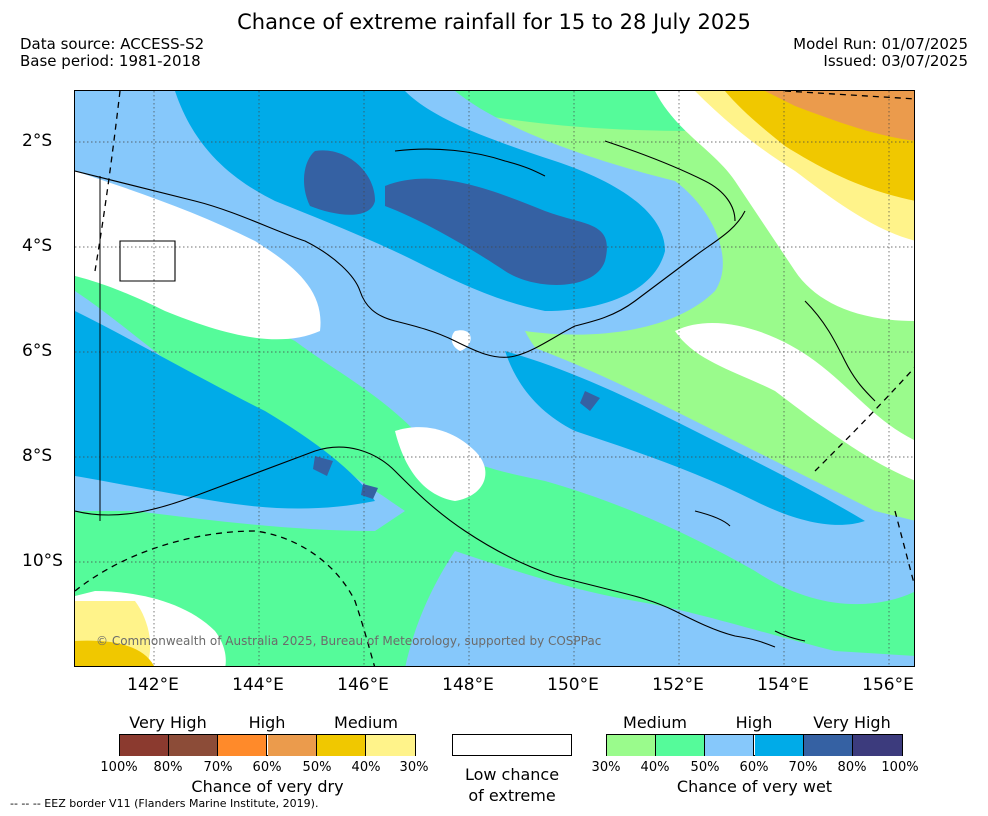 The height and width of the screenshot is (816, 988). Describe the element at coordinates (468, 685) in the screenshot. I see `lon-label-148e: 148°E` at that location.